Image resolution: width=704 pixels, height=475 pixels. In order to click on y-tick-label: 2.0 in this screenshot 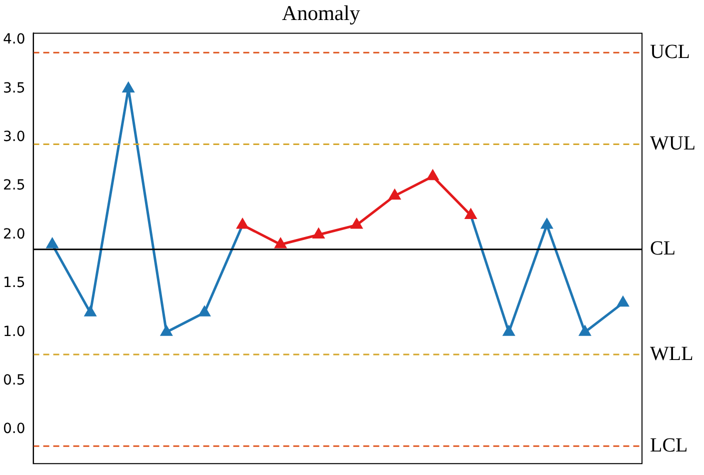, I will do `click(14, 234)`.